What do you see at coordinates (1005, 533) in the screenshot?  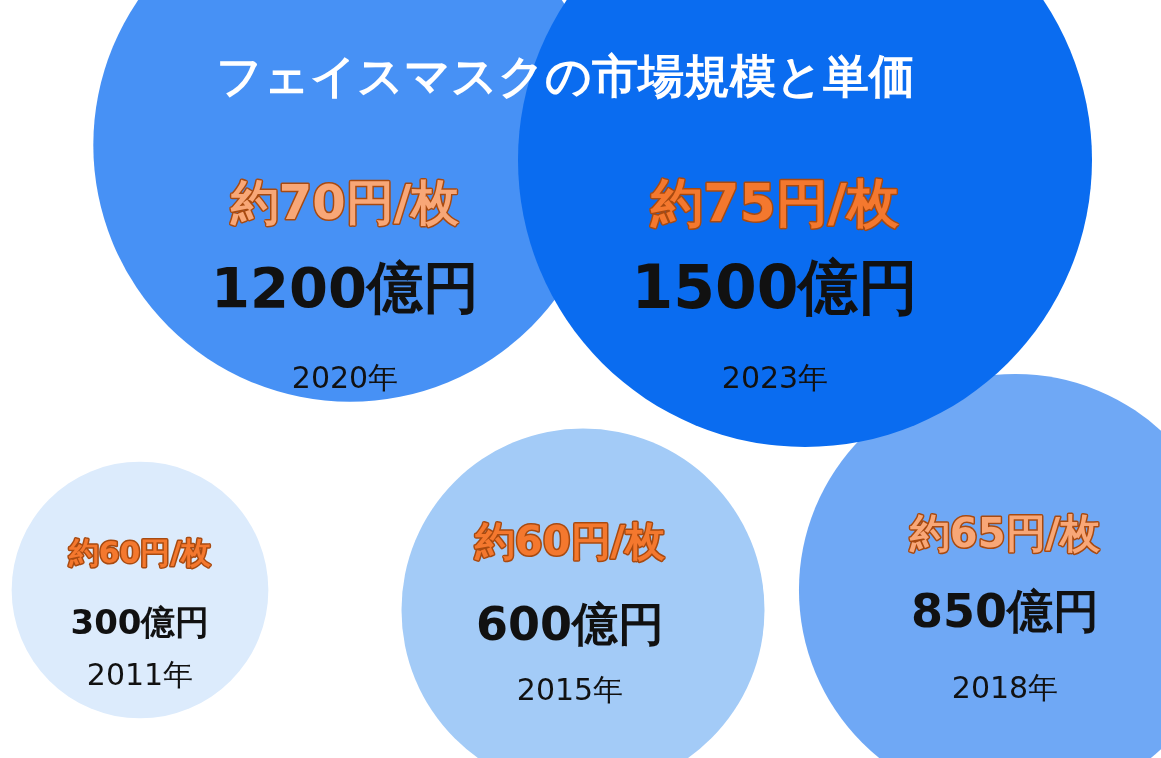 I see `data-label: 約65円/枚` at bounding box center [1005, 533].